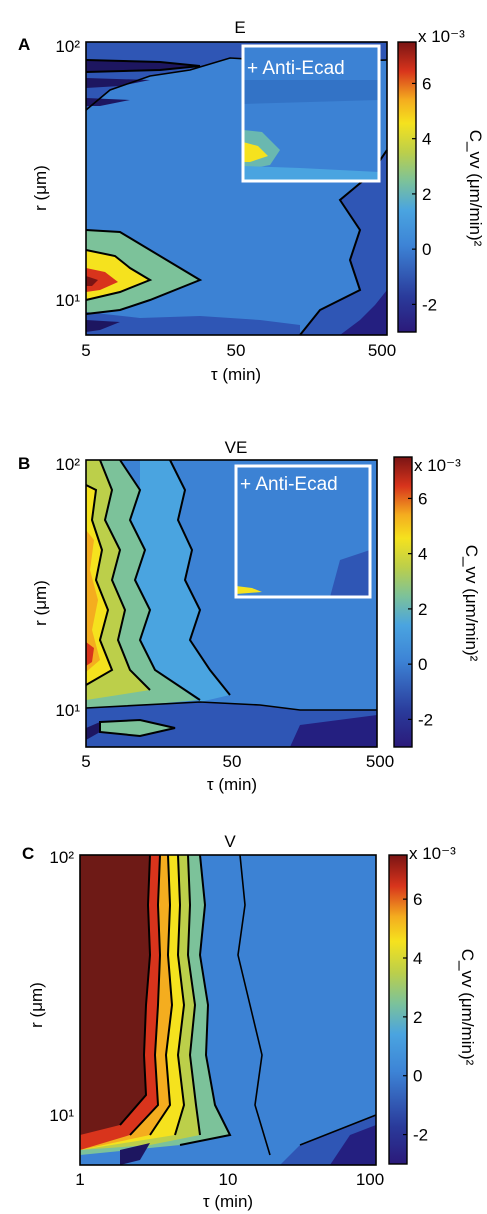  I want to click on x-tick-label: 1, so click(79, 1179).